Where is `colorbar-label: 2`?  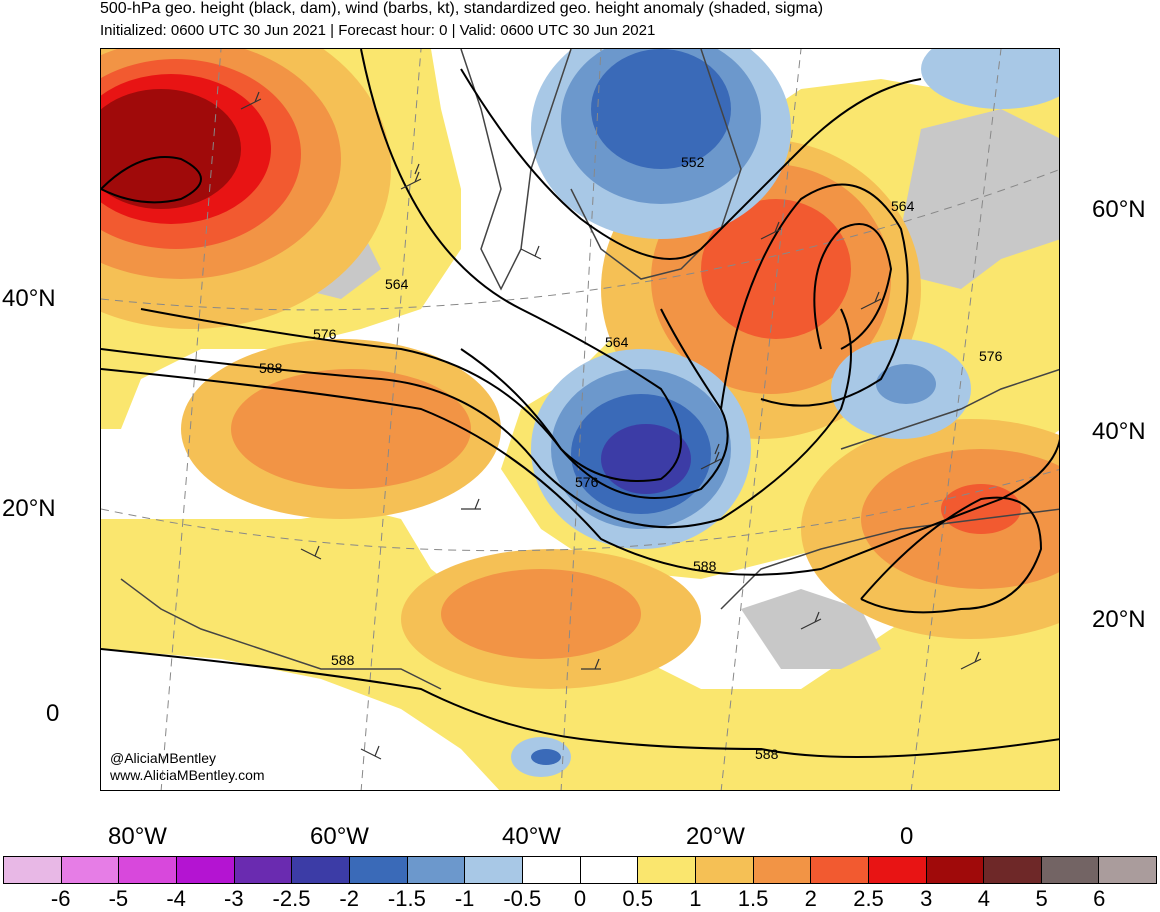
colorbar-label: 2 is located at coordinates (810, 898).